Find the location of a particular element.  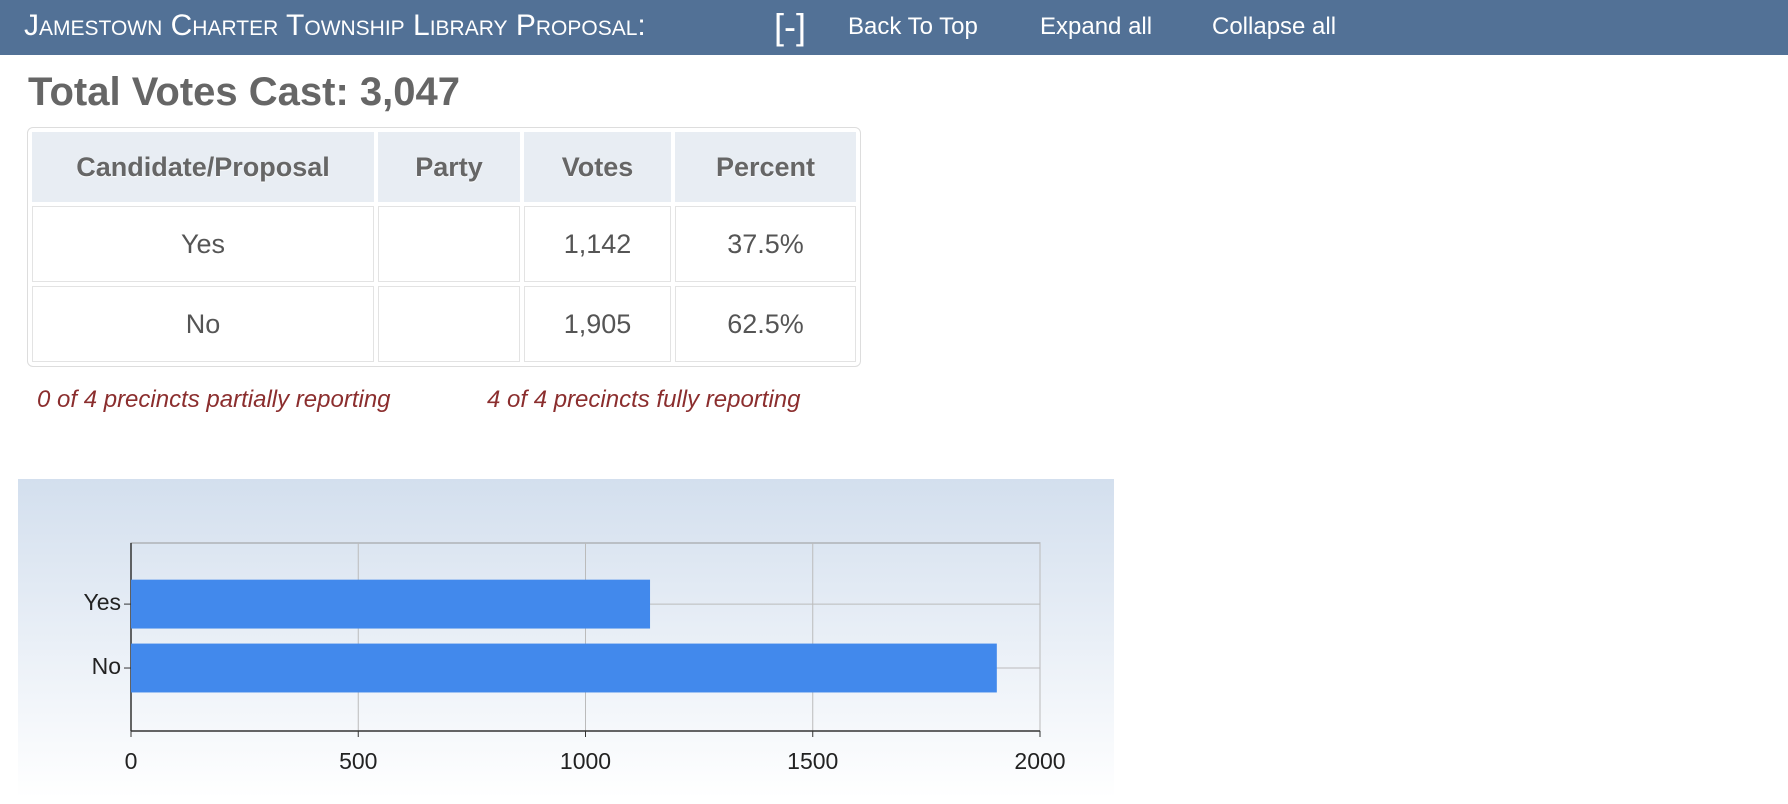

table-row: Yes 1,142 37.5% is located at coordinates (444, 244).